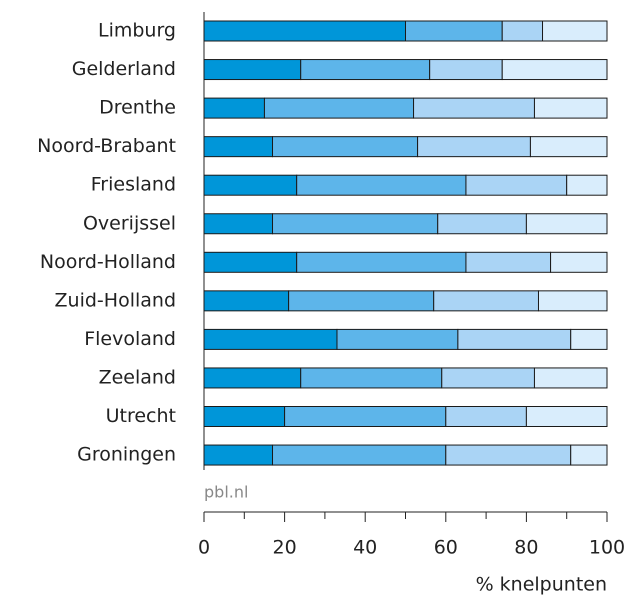  Describe the element at coordinates (285, 548) in the screenshot. I see `x-tick-label: 20` at that location.